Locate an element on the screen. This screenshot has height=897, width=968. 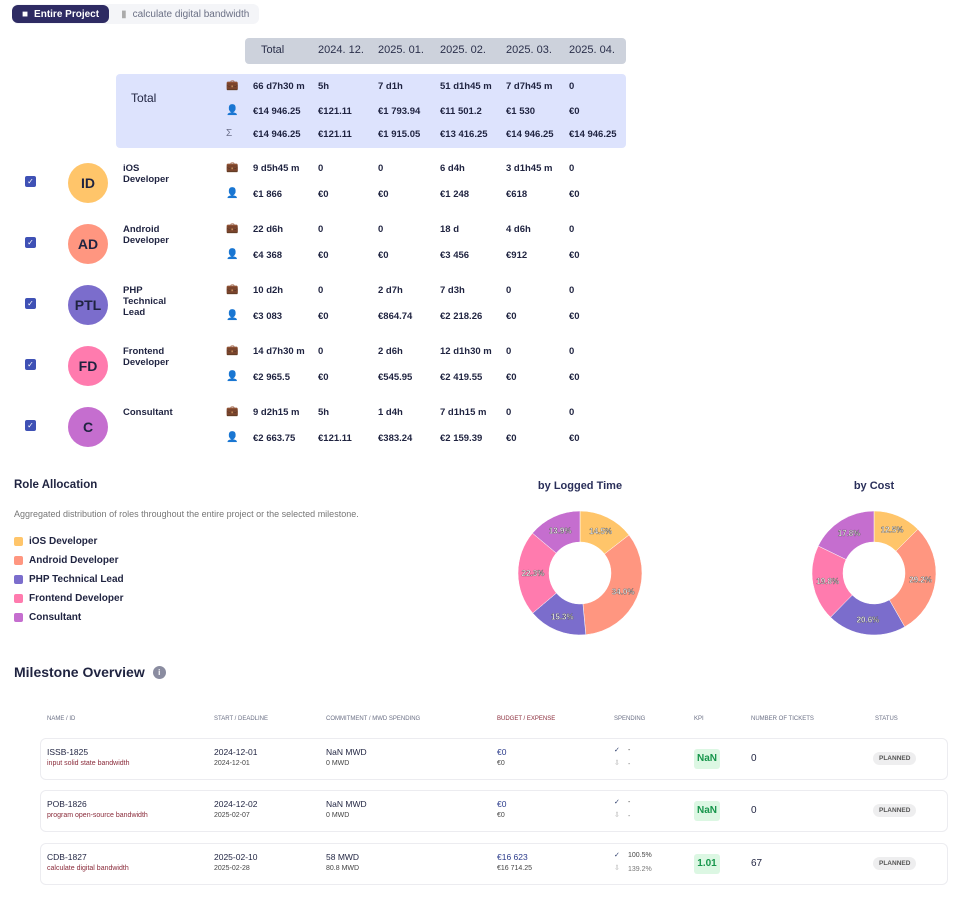
total-label: Total is located at coordinates (144, 98).